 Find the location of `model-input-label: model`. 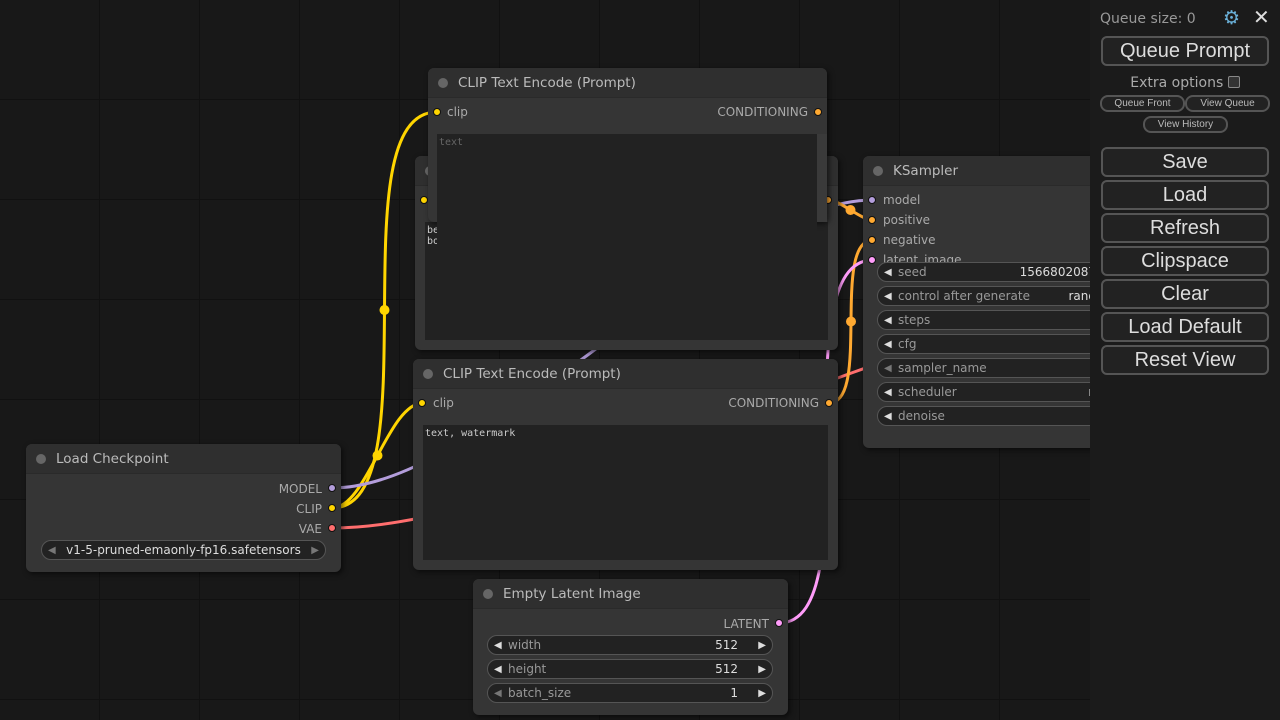

model-input-label: model is located at coordinates (902, 200).